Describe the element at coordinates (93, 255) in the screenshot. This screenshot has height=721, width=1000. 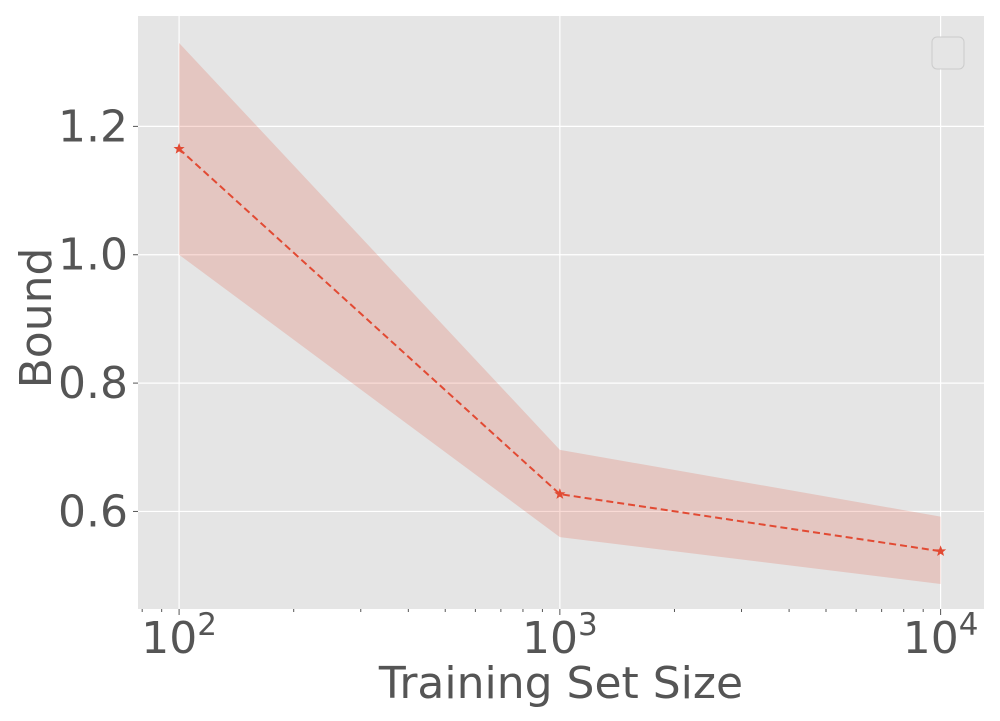
I see `y-tick-label: 1.0` at that location.